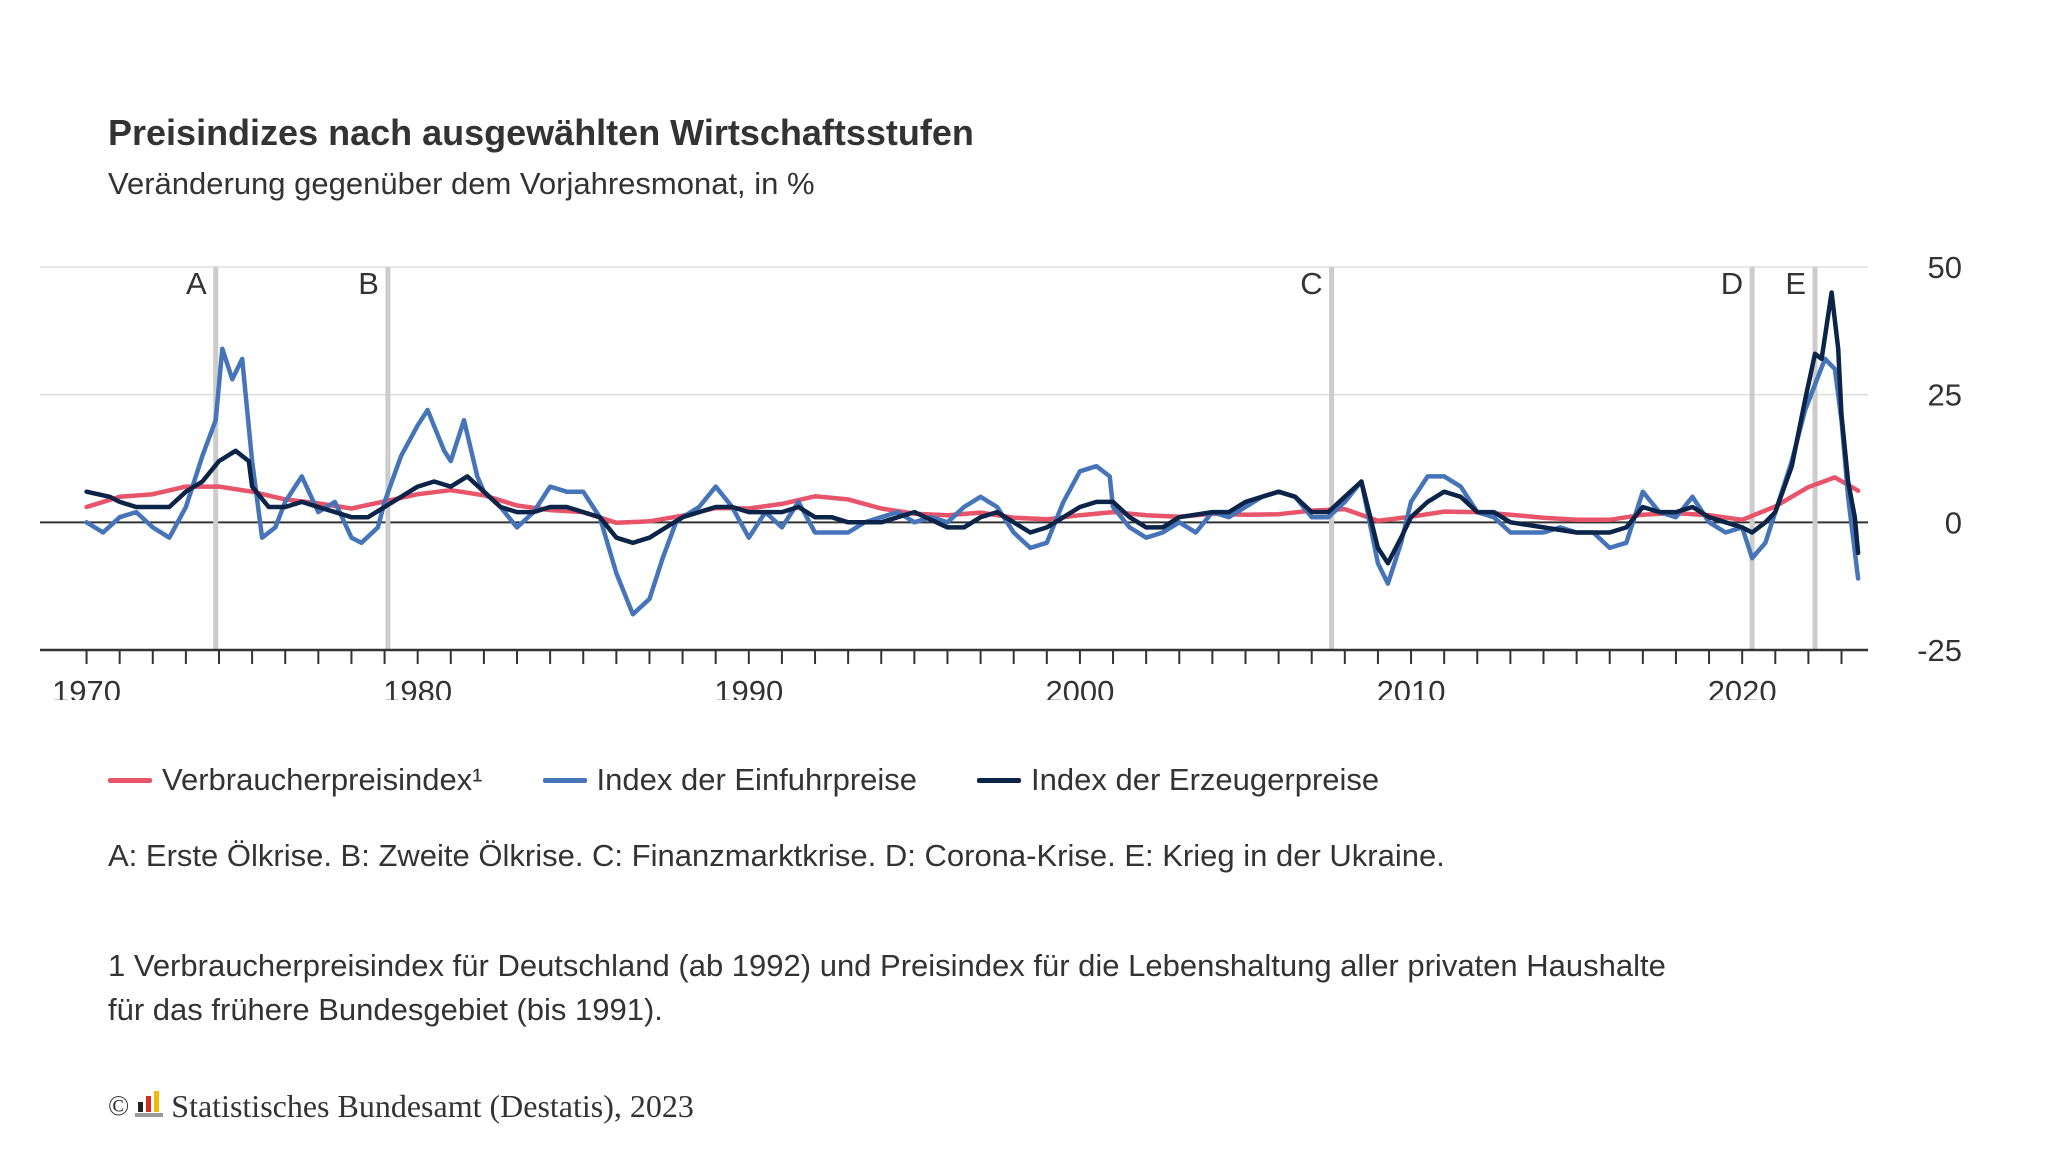 The height and width of the screenshot is (1152, 2048). What do you see at coordinates (1742, 687) in the screenshot?
I see `x-tick-label: 2020` at bounding box center [1742, 687].